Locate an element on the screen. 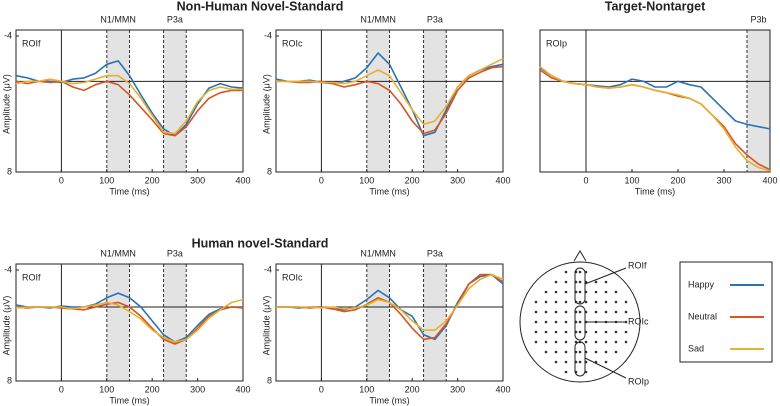  roi-label: ROIp is located at coordinates (638, 381).